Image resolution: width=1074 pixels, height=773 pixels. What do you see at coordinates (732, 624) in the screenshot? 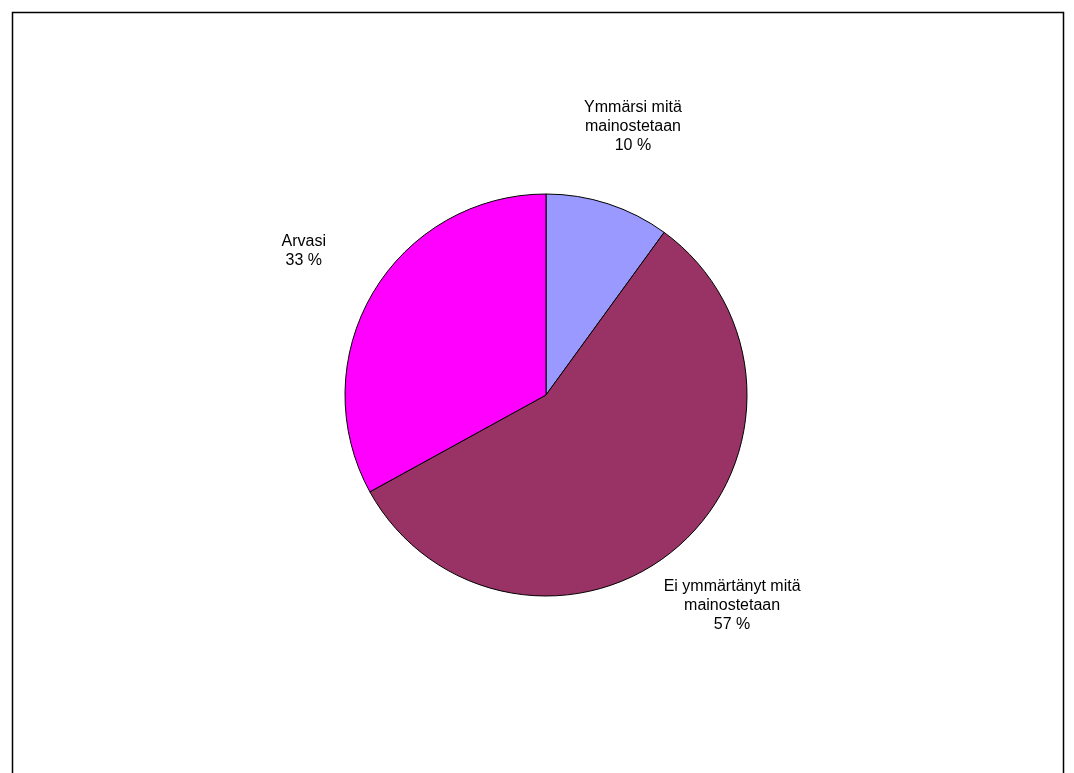
I see `data-label: 57 %` at bounding box center [732, 624].